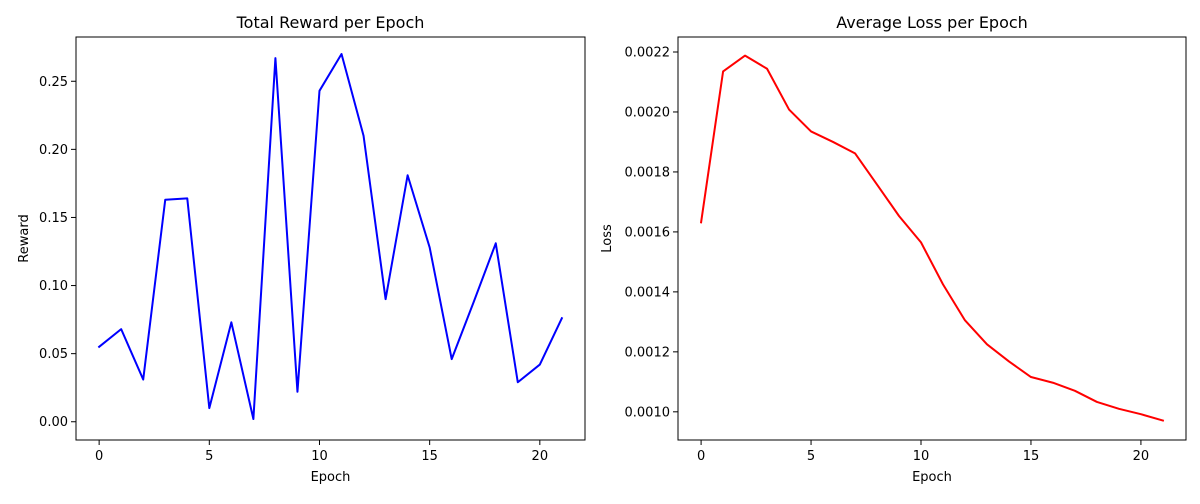 The width and height of the screenshot is (1200, 504). I want to click on loss-x-tick-label: 0, so click(701, 456).